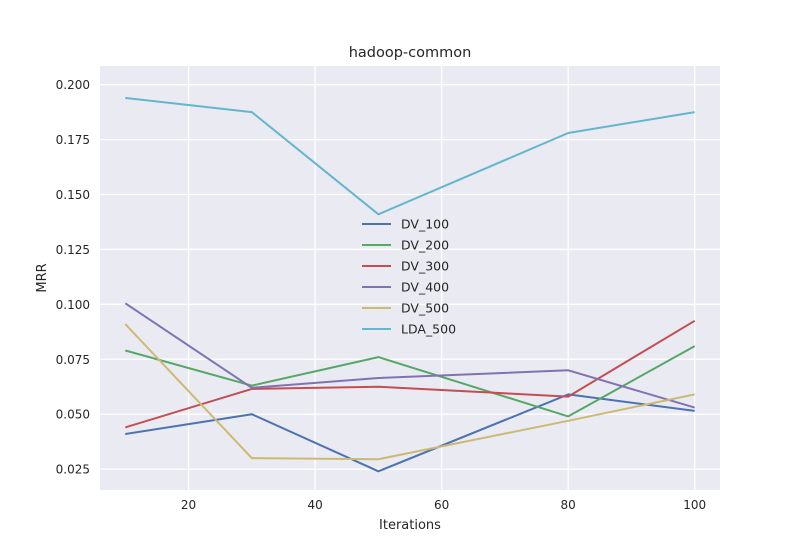 The image size is (800, 550). Describe the element at coordinates (73, 250) in the screenshot. I see `y-tick-label: 0.125` at that location.